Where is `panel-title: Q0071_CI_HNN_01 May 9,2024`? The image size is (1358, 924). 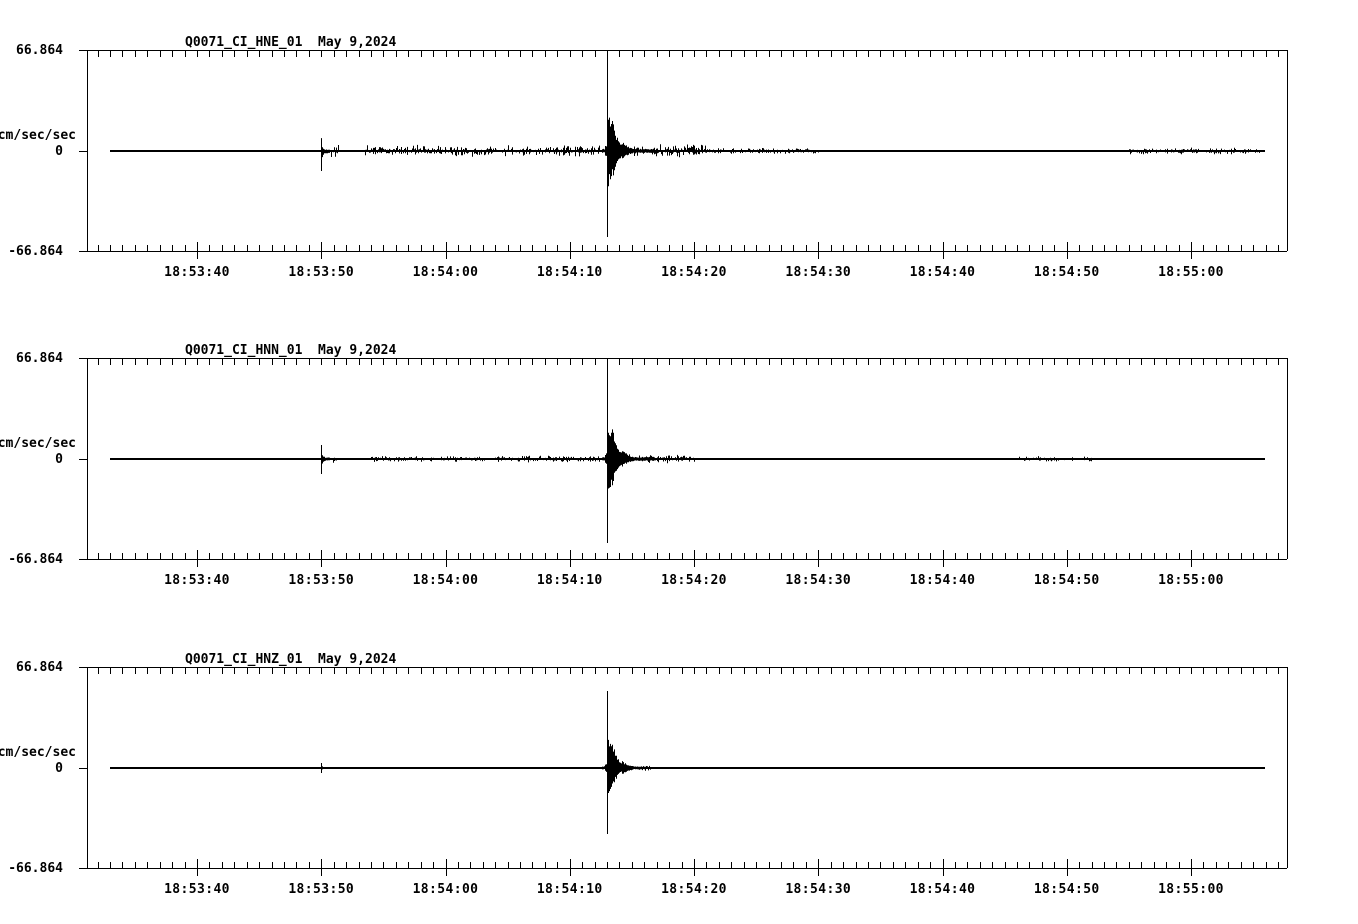 panel-title: Q0071_CI_HNN_01 May 9,2024 is located at coordinates (290, 350).